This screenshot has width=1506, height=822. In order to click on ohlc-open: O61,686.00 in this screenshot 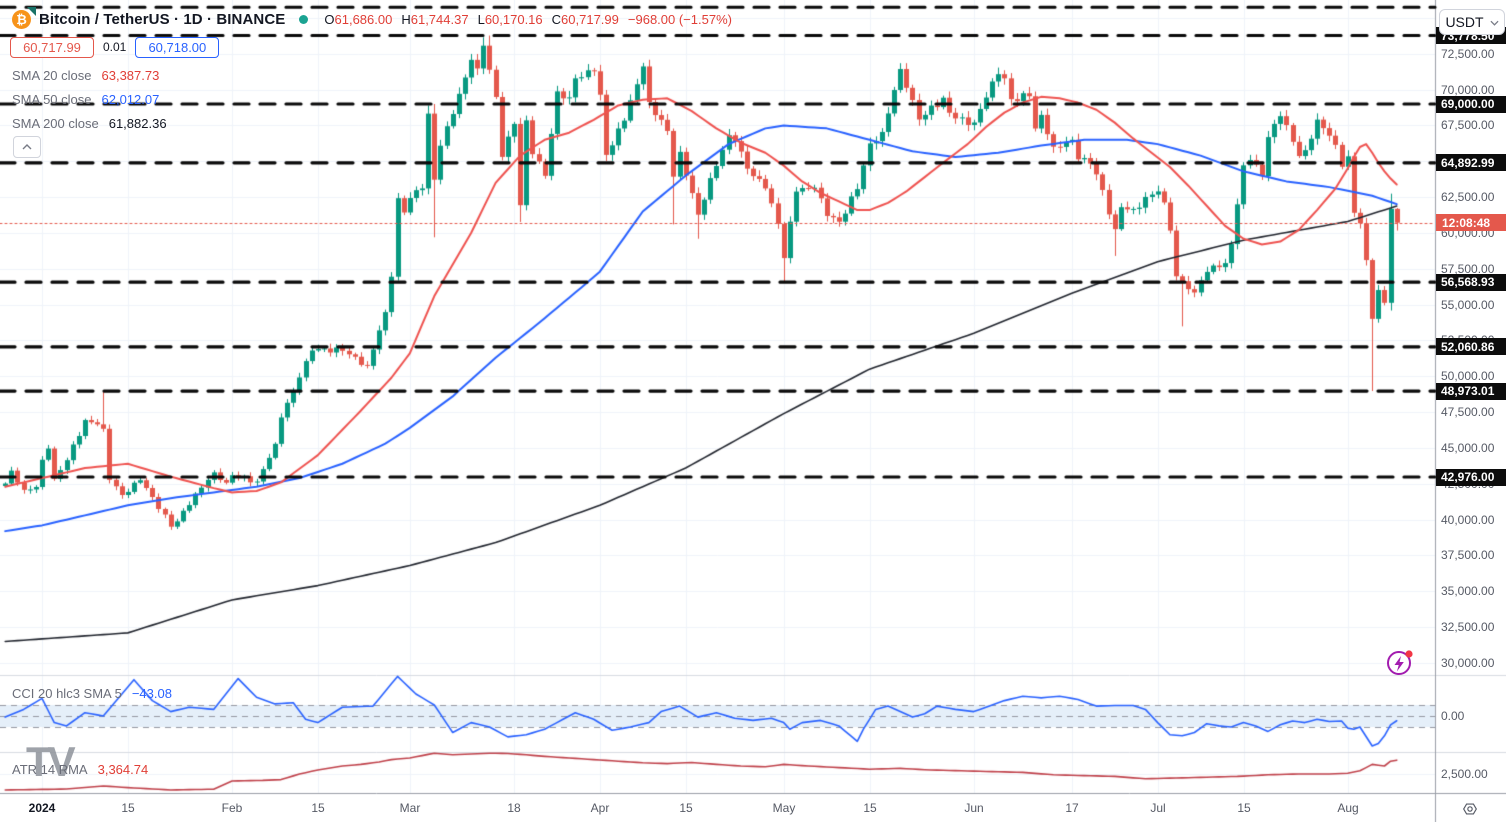, I will do `click(358, 19)`.